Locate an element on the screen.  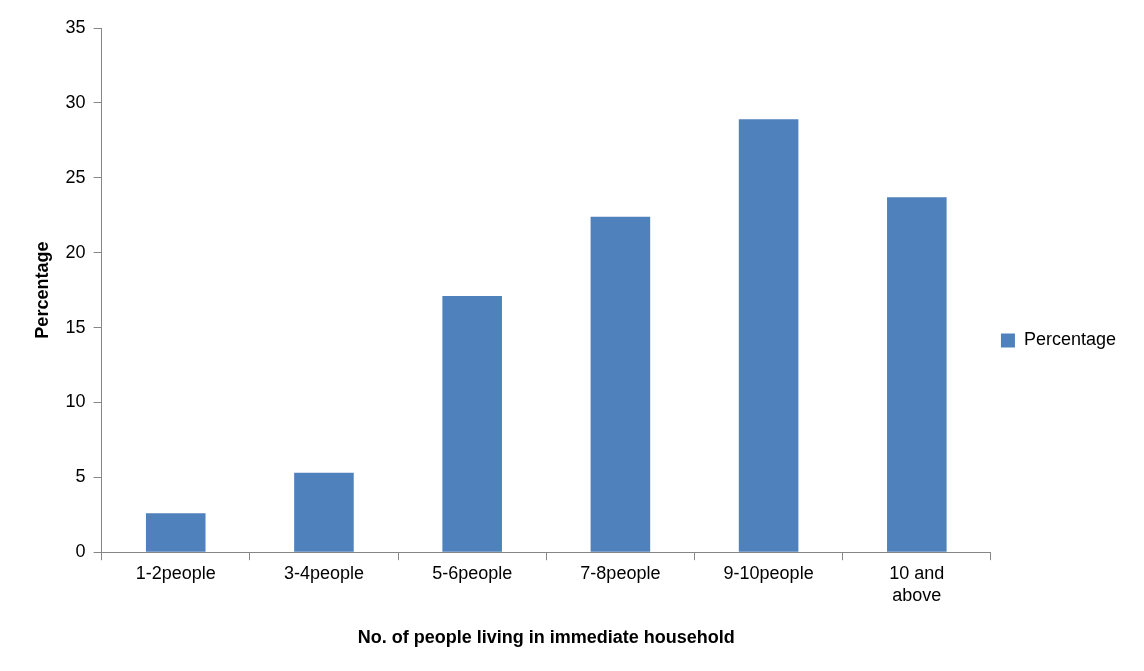
y-tick-label: 10 is located at coordinates (75, 401).